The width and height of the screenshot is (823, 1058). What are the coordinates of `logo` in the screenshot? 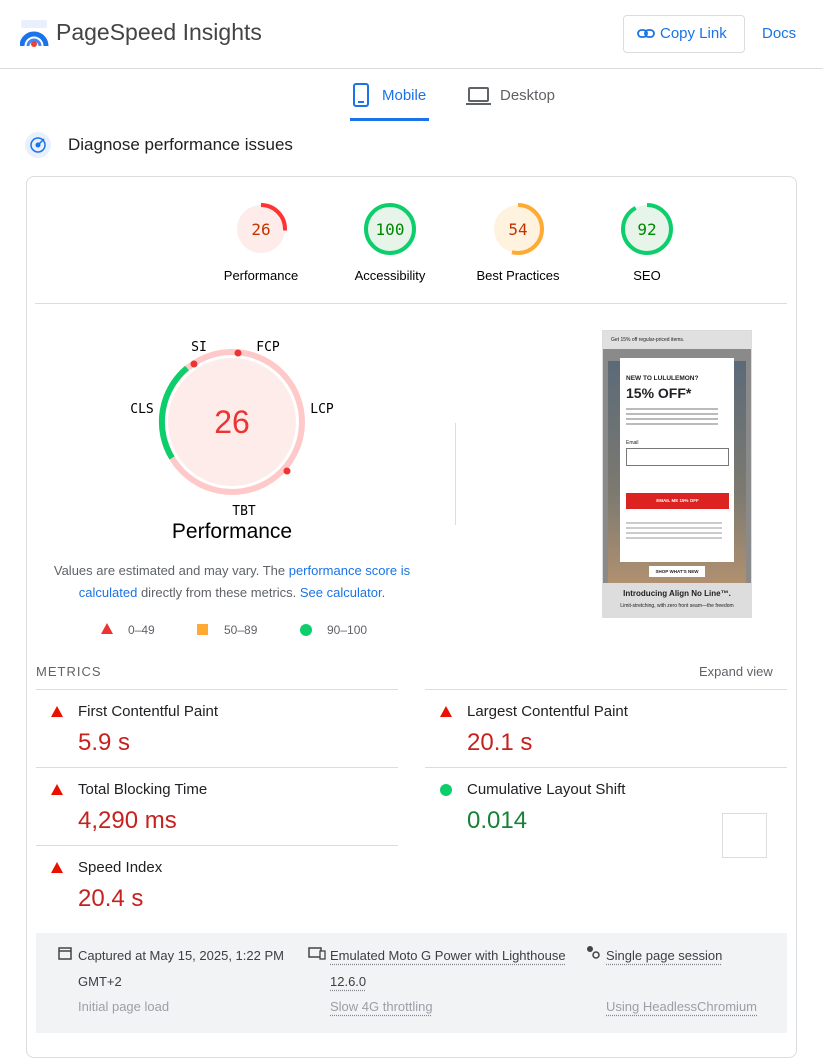 It's located at (35, 34).